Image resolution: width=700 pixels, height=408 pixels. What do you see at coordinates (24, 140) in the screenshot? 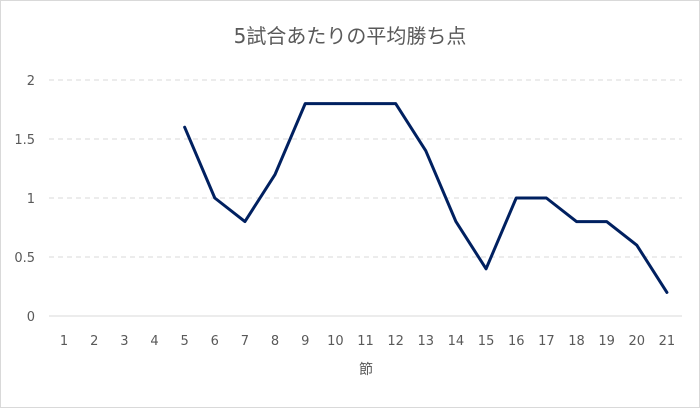
I see `y-tick-label: 1.5` at bounding box center [24, 140].